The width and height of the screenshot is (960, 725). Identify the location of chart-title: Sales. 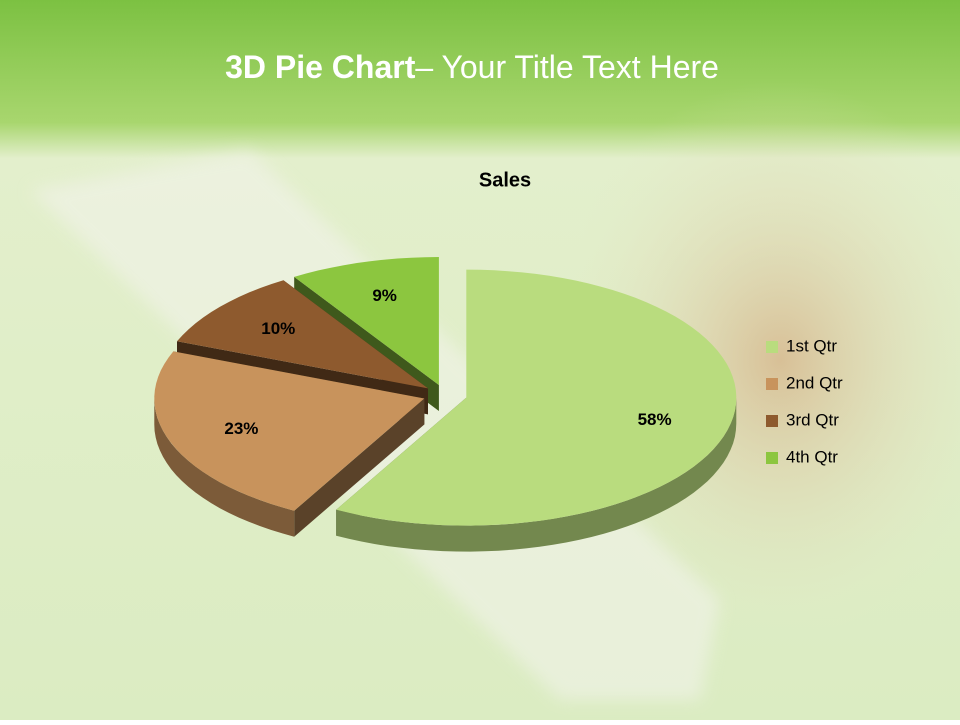
(505, 180).